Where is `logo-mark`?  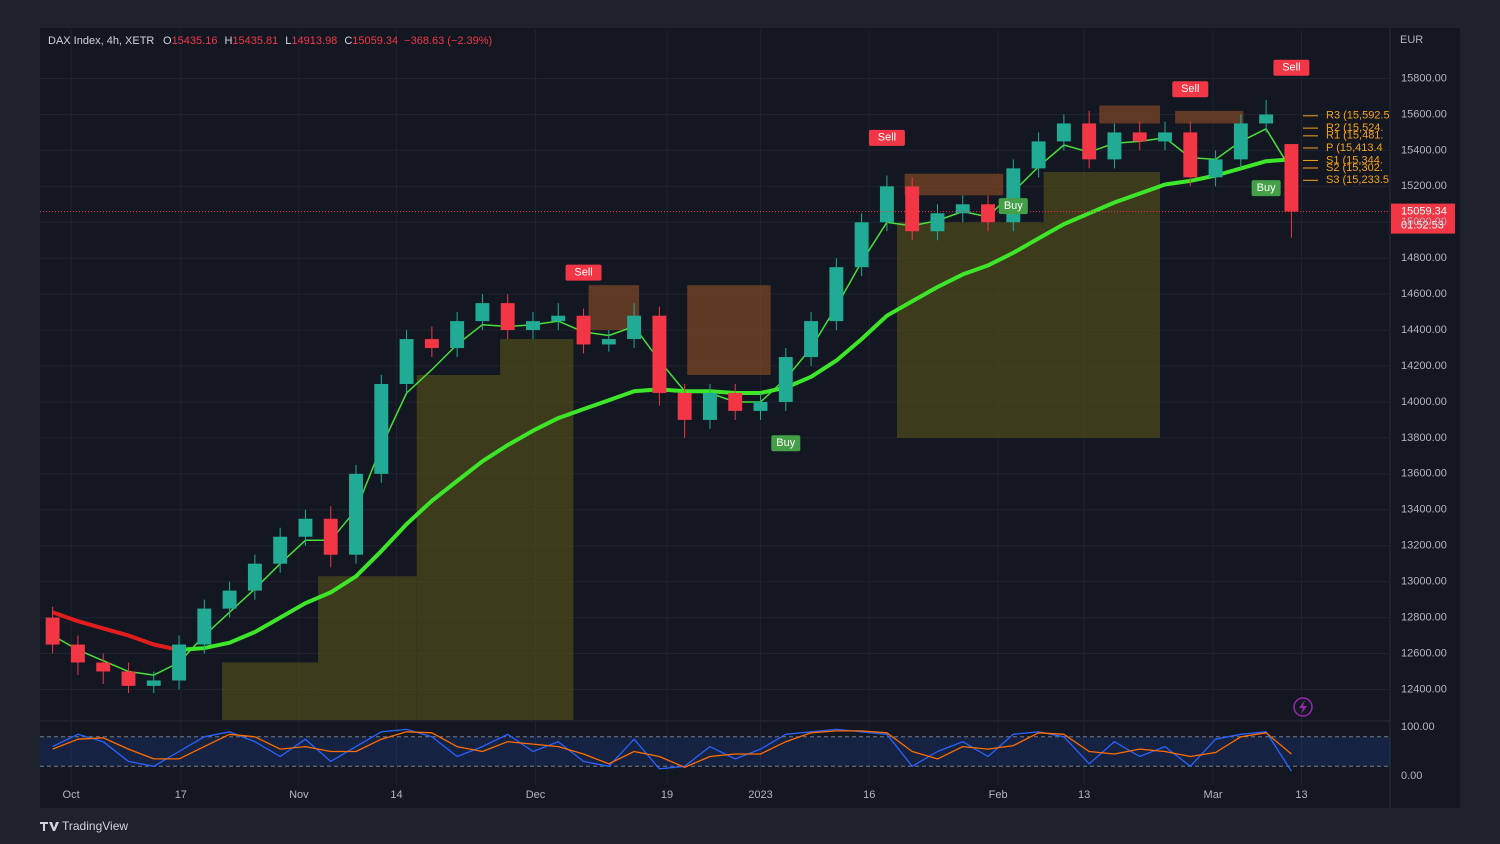
logo-mark is located at coordinates (41, 826).